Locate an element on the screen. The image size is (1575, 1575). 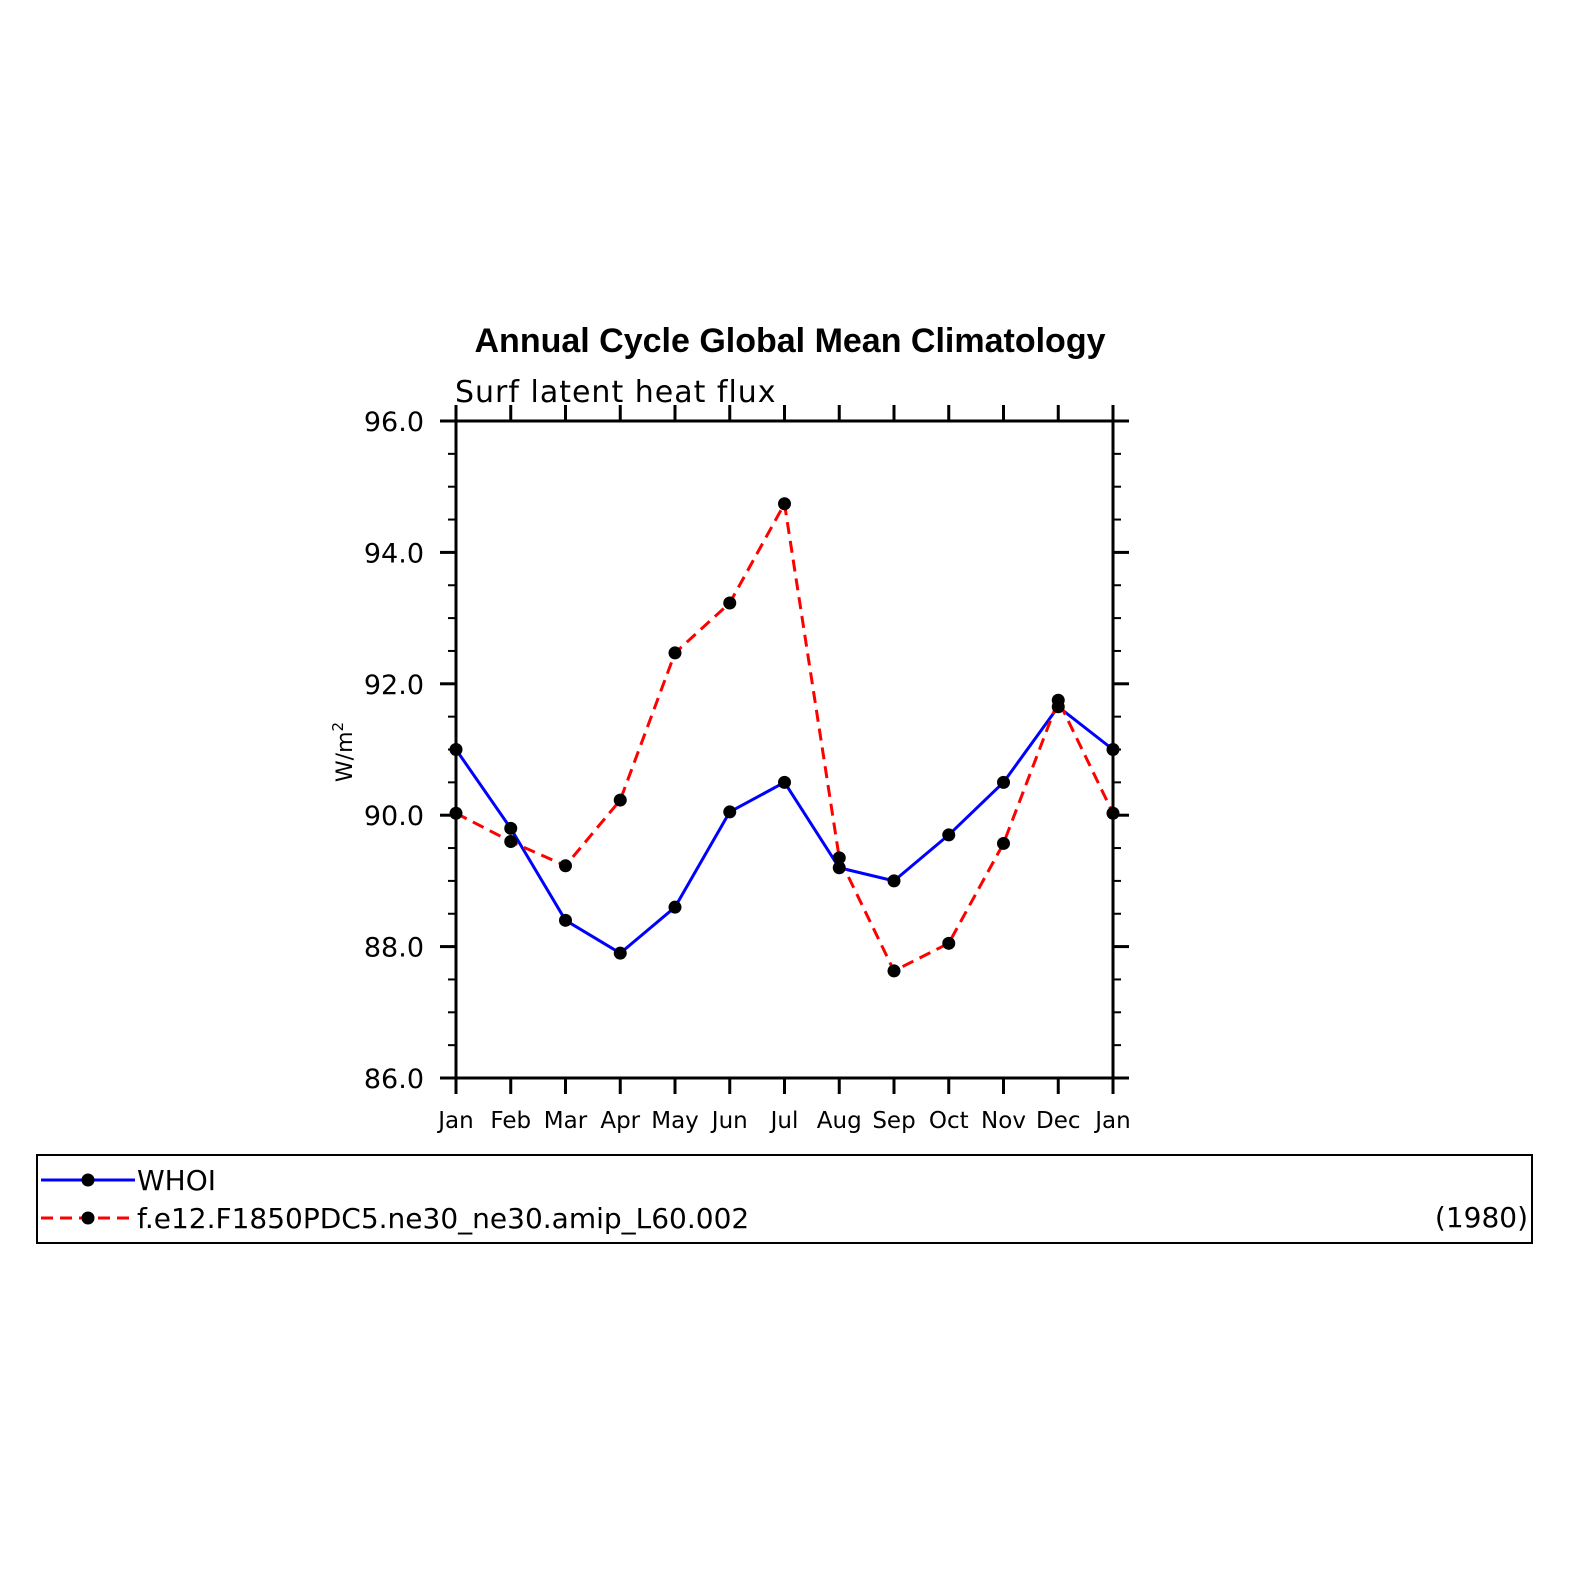
x-tick-label: Nov is located at coordinates (1003, 1121).